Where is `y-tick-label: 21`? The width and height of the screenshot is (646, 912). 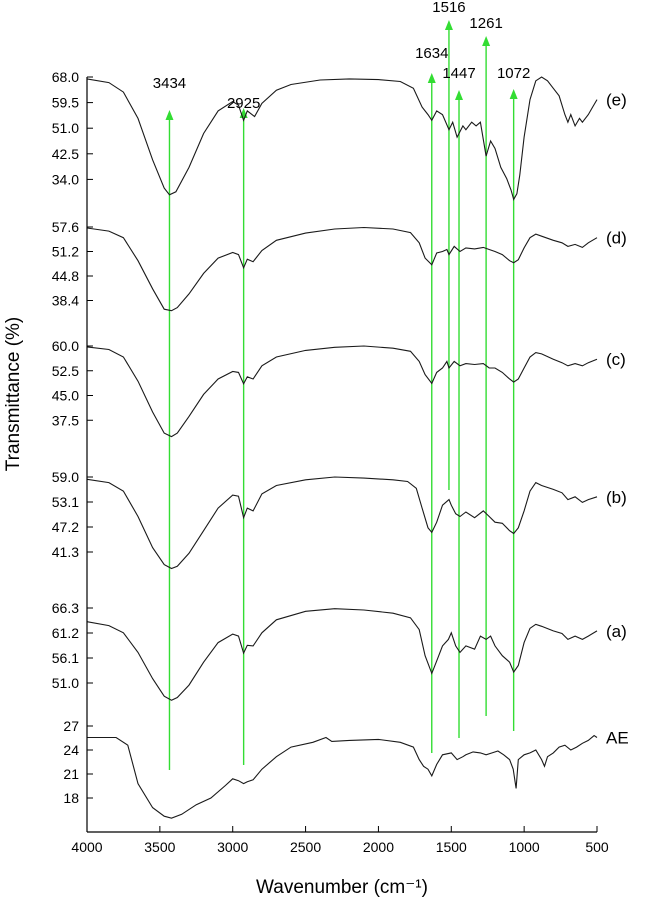 y-tick-label: 21 is located at coordinates (71, 774).